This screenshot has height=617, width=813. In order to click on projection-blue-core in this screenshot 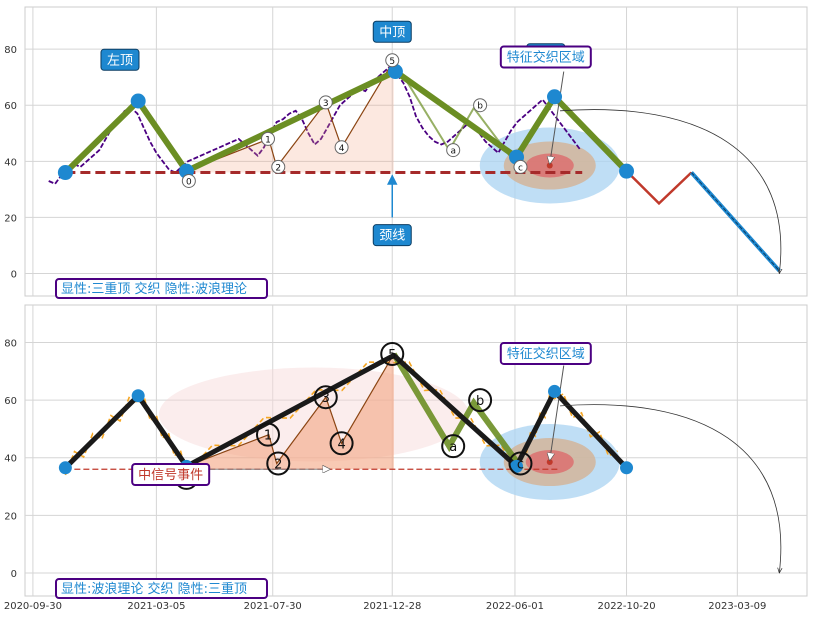, I will do `click(735, 222)`.